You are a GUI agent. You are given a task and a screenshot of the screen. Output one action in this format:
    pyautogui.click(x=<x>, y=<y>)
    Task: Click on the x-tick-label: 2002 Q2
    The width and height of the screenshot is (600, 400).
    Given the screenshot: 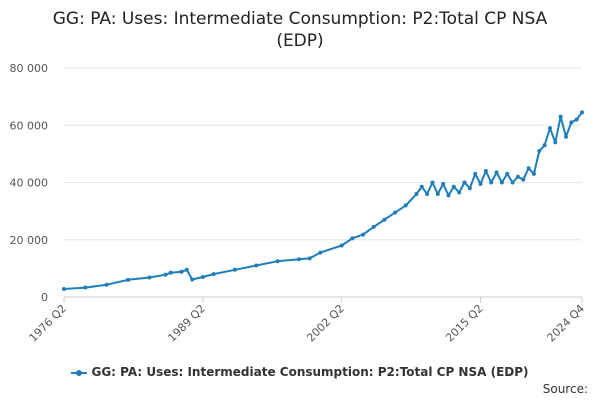 What is the action you would take?
    pyautogui.click(x=325, y=323)
    